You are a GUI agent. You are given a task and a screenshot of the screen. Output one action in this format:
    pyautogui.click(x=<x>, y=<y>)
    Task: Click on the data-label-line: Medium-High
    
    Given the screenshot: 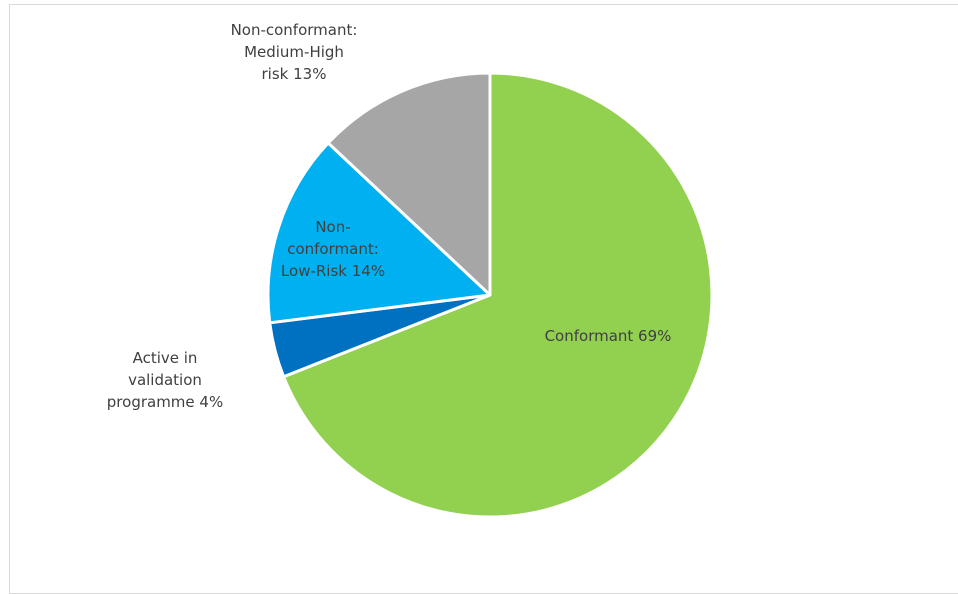 What is the action you would take?
    pyautogui.click(x=294, y=52)
    